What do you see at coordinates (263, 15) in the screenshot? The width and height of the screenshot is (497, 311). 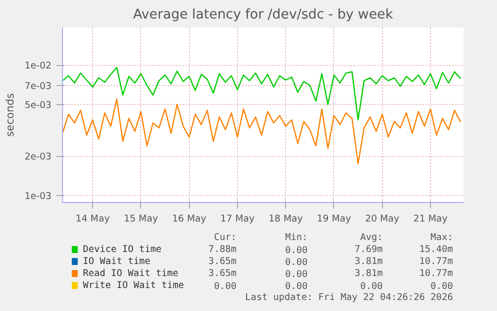 I see `chart-title: Average latency for /dev/sdc - by week` at bounding box center [263, 15].